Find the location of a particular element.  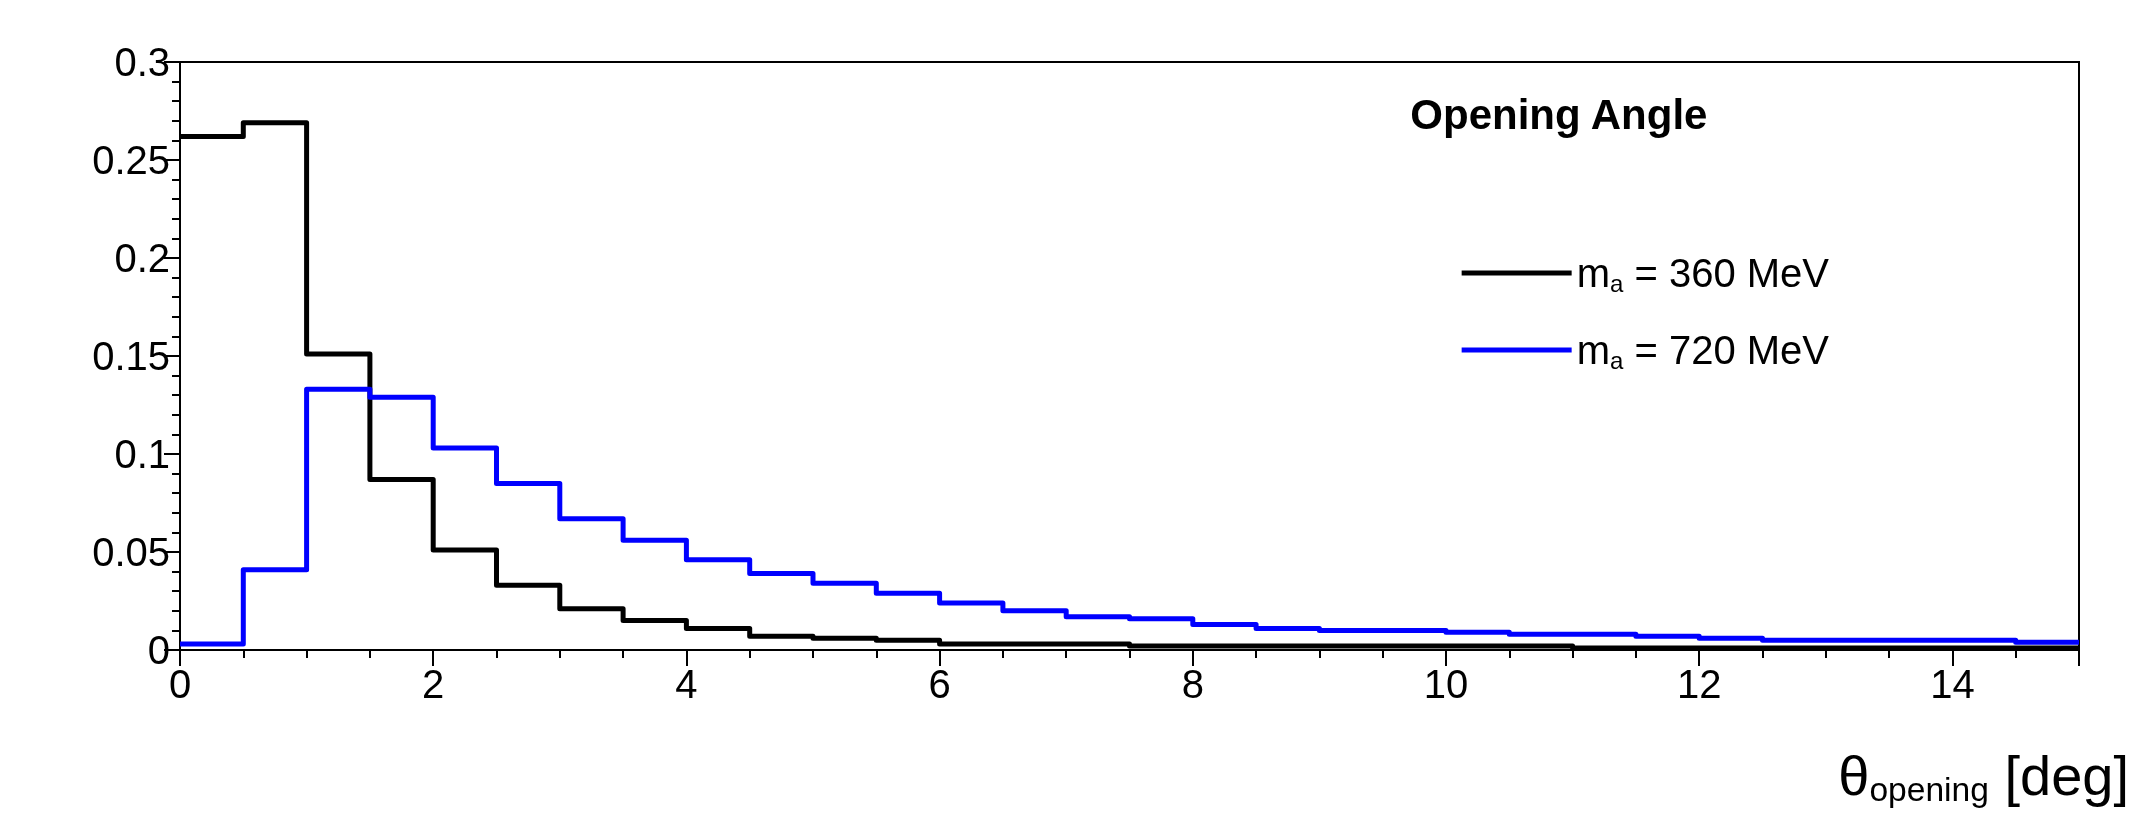

x-tick-label: 2 is located at coordinates (433, 684).